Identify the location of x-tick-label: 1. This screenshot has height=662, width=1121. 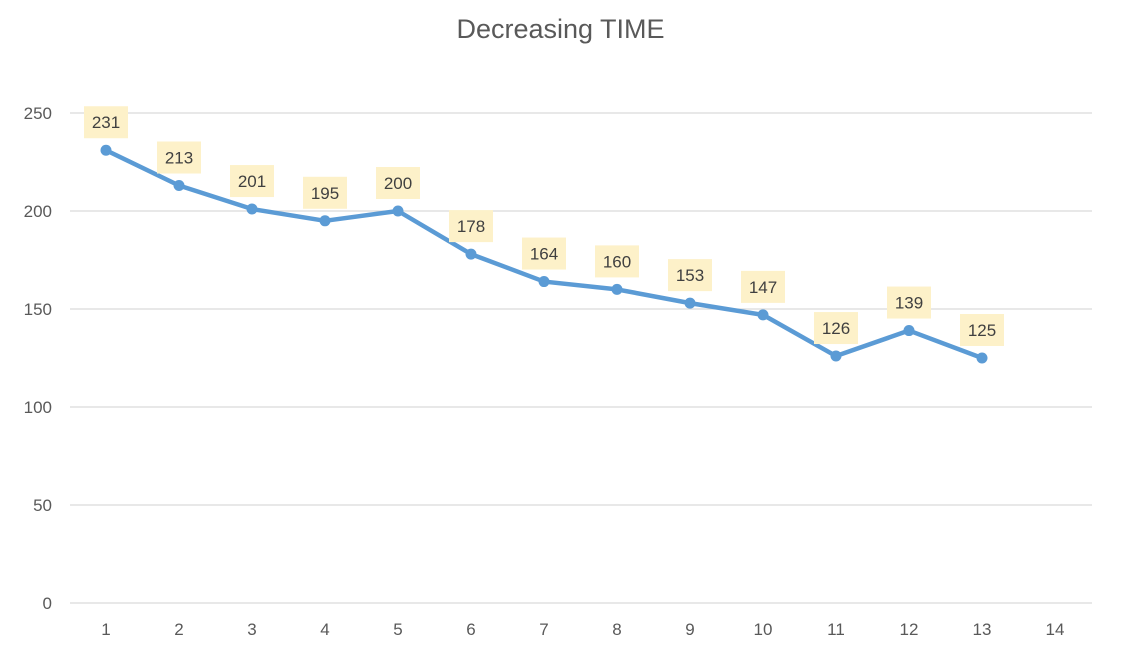
(105, 629).